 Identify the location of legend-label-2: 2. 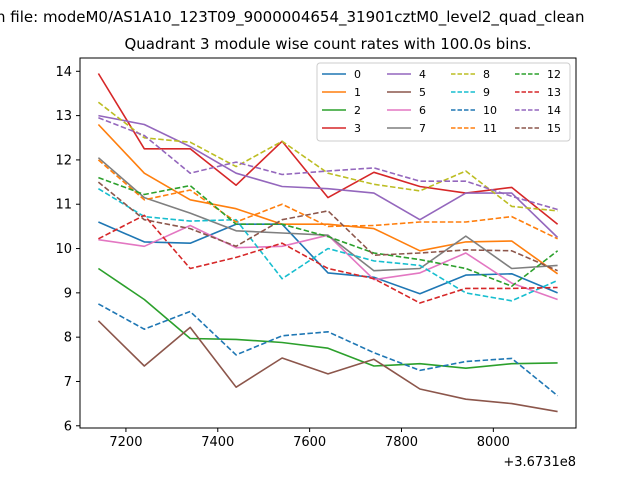
(357, 110).